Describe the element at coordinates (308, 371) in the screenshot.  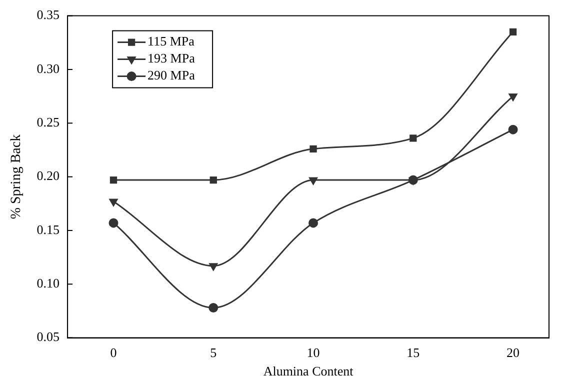
I see `x-axis-title: Alumina Content` at that location.